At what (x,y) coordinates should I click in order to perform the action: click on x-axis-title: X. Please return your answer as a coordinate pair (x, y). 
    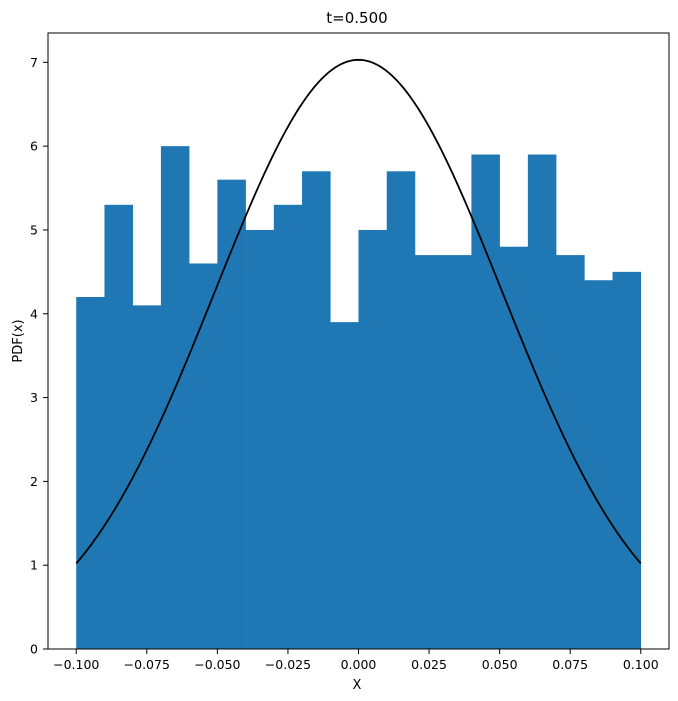
    Looking at the image, I should click on (357, 685).